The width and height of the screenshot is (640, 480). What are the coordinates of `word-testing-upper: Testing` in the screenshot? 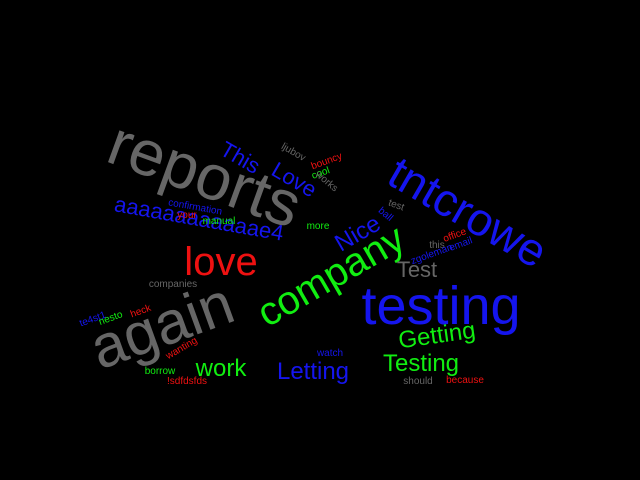 It's located at (421, 363).